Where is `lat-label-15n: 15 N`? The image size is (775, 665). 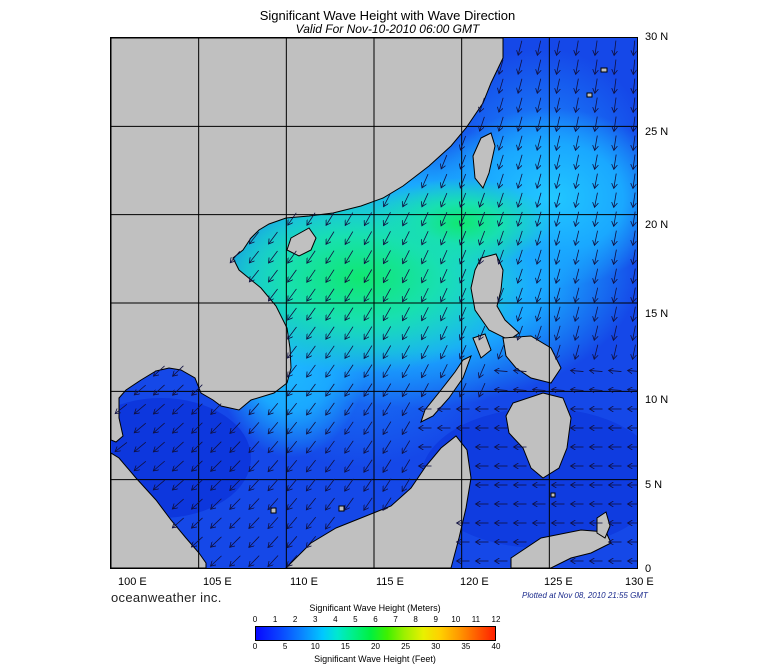 lat-label-15n: 15 N is located at coordinates (657, 314).